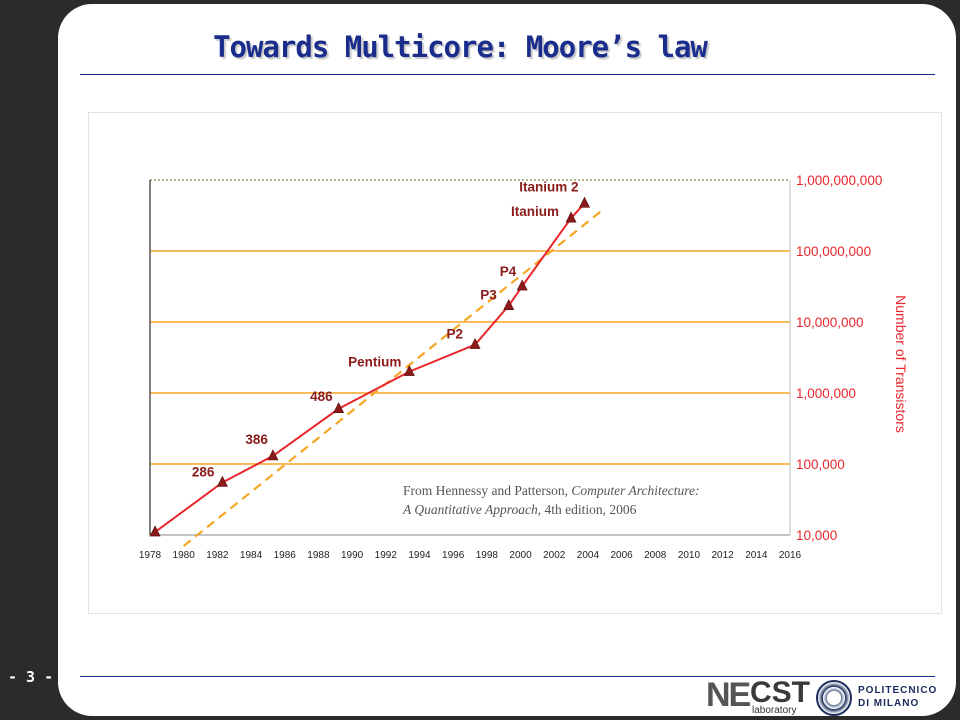  I want to click on data-label: 386, so click(256, 439).